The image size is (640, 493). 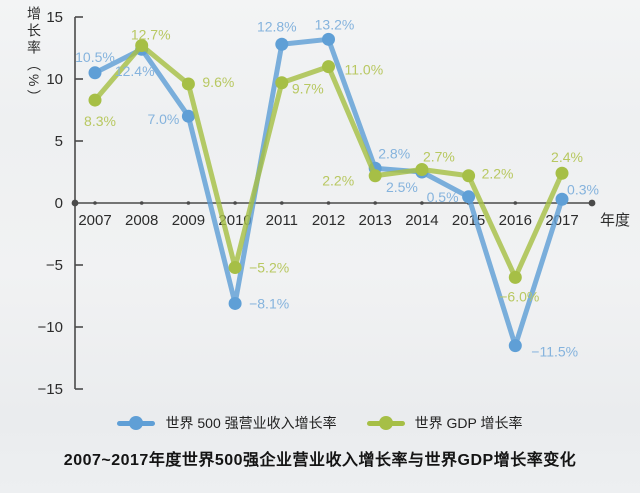 What do you see at coordinates (151, 35) in the screenshot?
I see `data-label: 12.7%` at bounding box center [151, 35].